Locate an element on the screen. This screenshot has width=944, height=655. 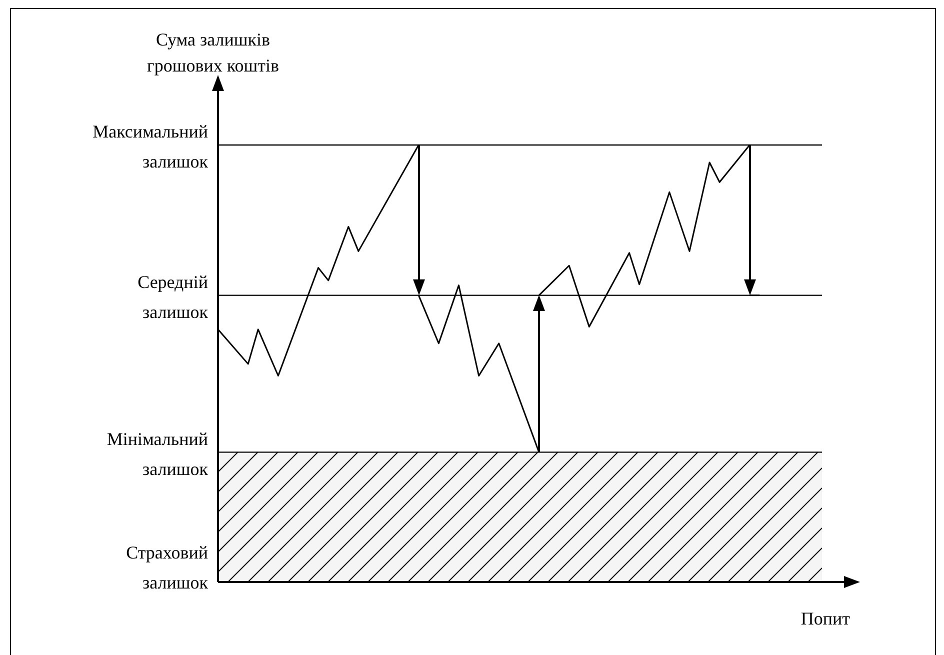
x-axis-title: Попит is located at coordinates (825, 618).